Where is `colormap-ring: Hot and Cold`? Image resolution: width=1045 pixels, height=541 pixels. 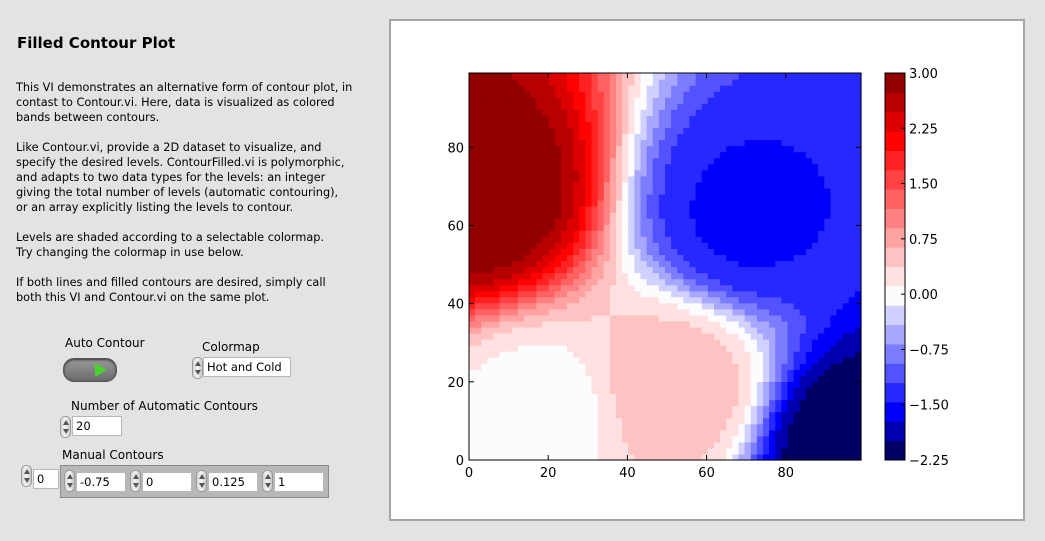 colormap-ring: Hot and Cold is located at coordinates (247, 367).